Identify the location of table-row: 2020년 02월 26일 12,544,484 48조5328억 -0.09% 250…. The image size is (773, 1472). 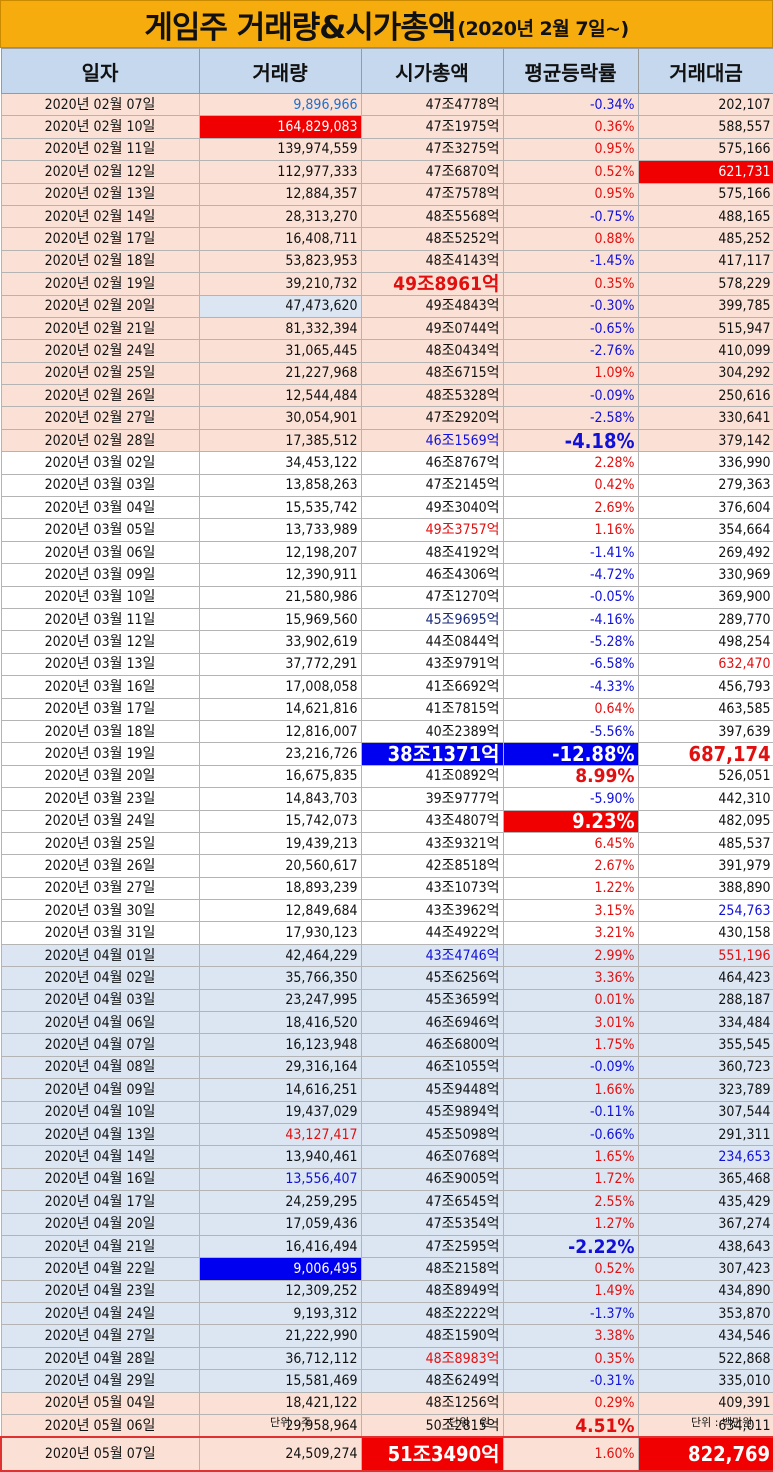
(386, 396).